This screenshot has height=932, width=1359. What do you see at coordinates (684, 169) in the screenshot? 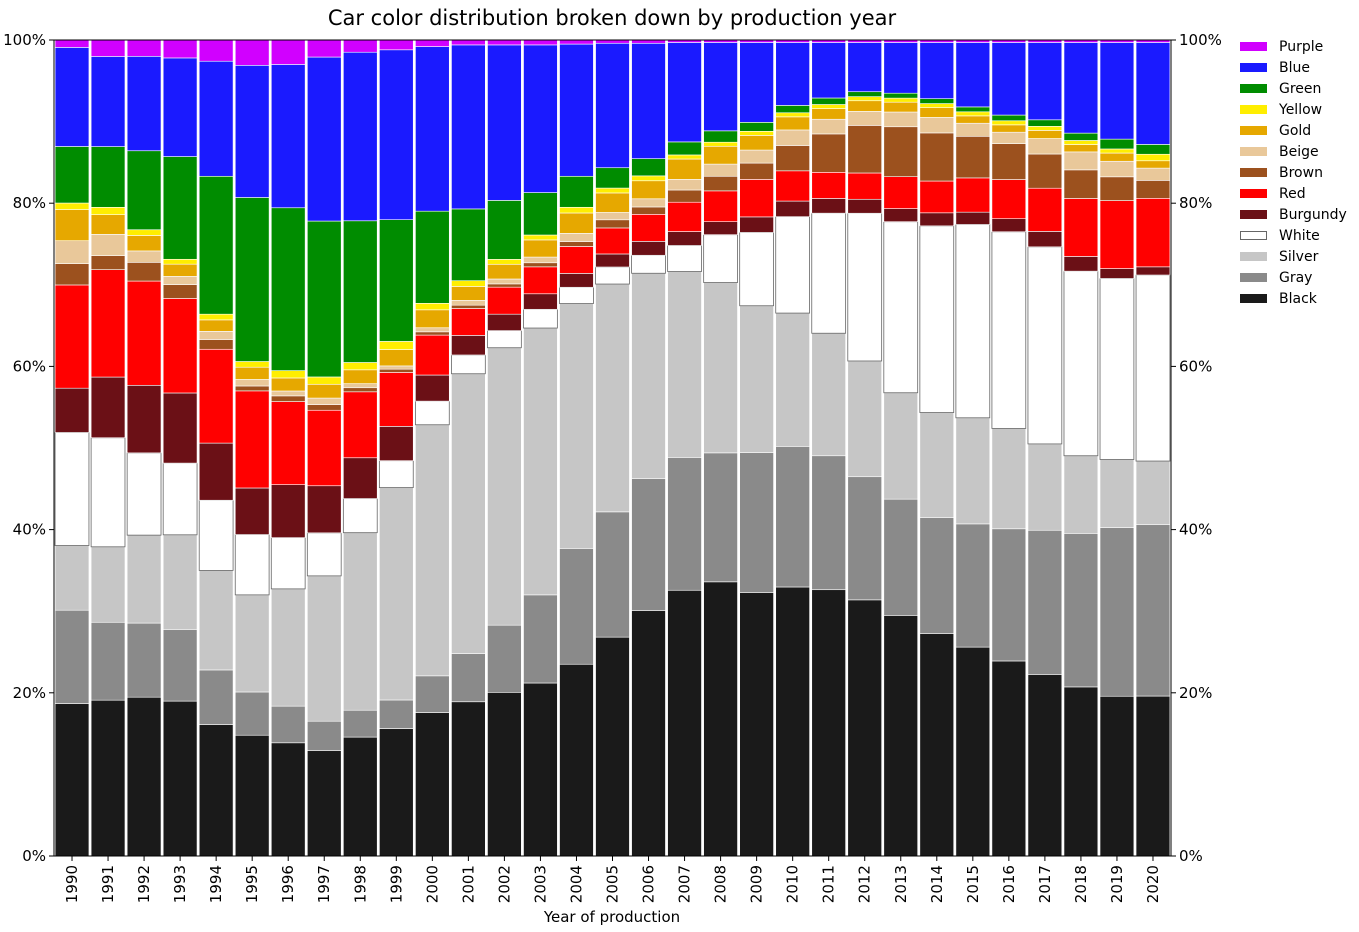
I see `bar-segment-gold-2007` at bounding box center [684, 169].